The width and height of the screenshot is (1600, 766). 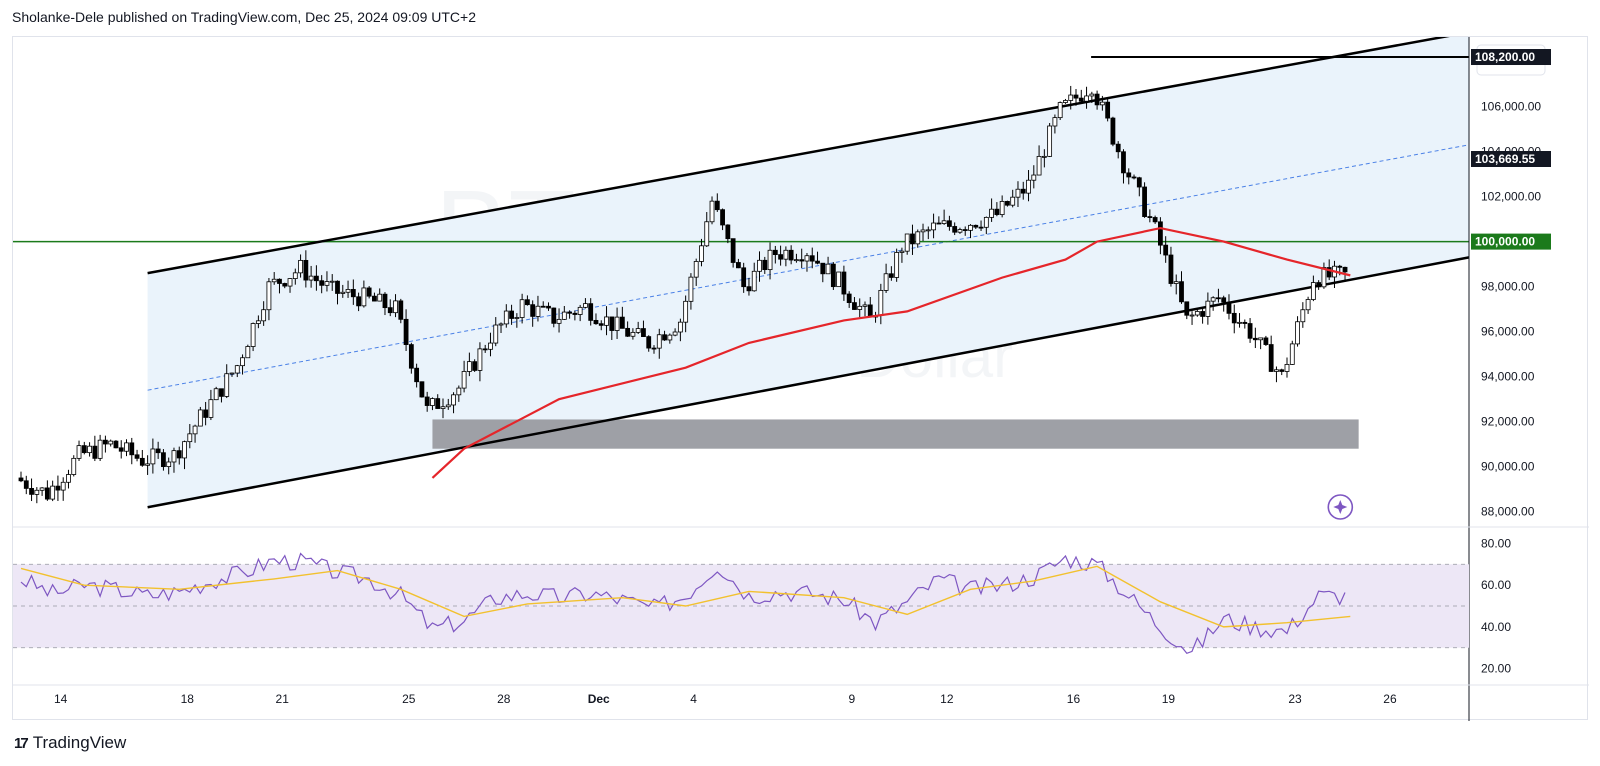 What do you see at coordinates (1505, 57) in the screenshot?
I see `price-label-text: 108,200.00` at bounding box center [1505, 57].